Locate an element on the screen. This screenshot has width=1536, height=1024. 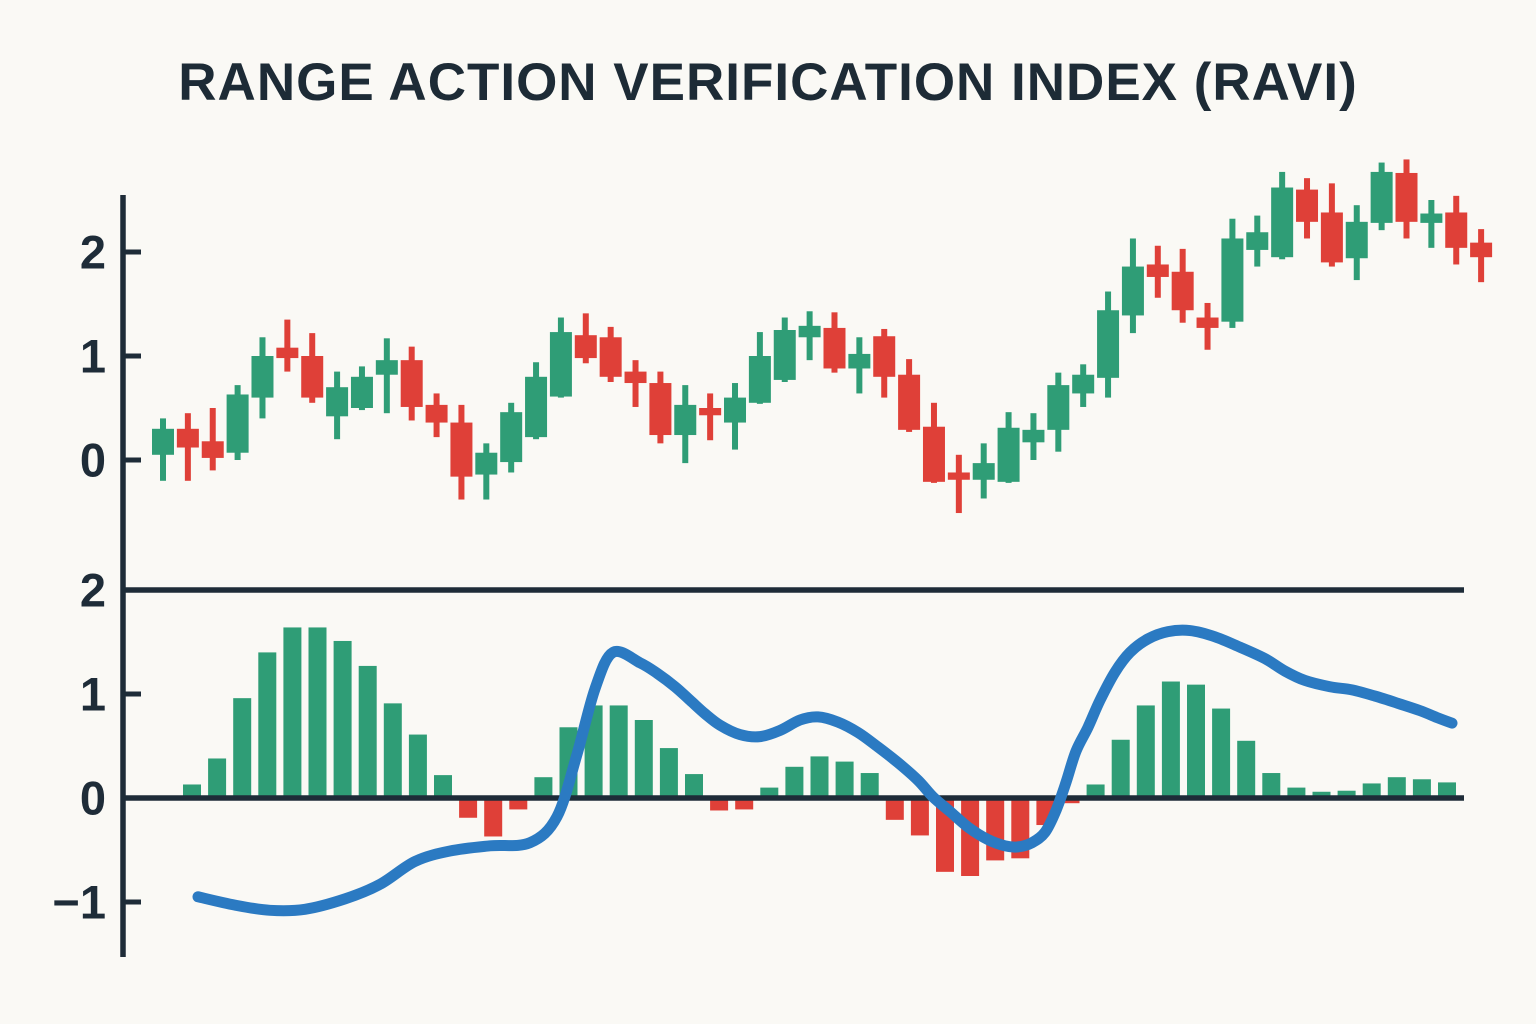
y-axis is located at coordinates (123, 576).